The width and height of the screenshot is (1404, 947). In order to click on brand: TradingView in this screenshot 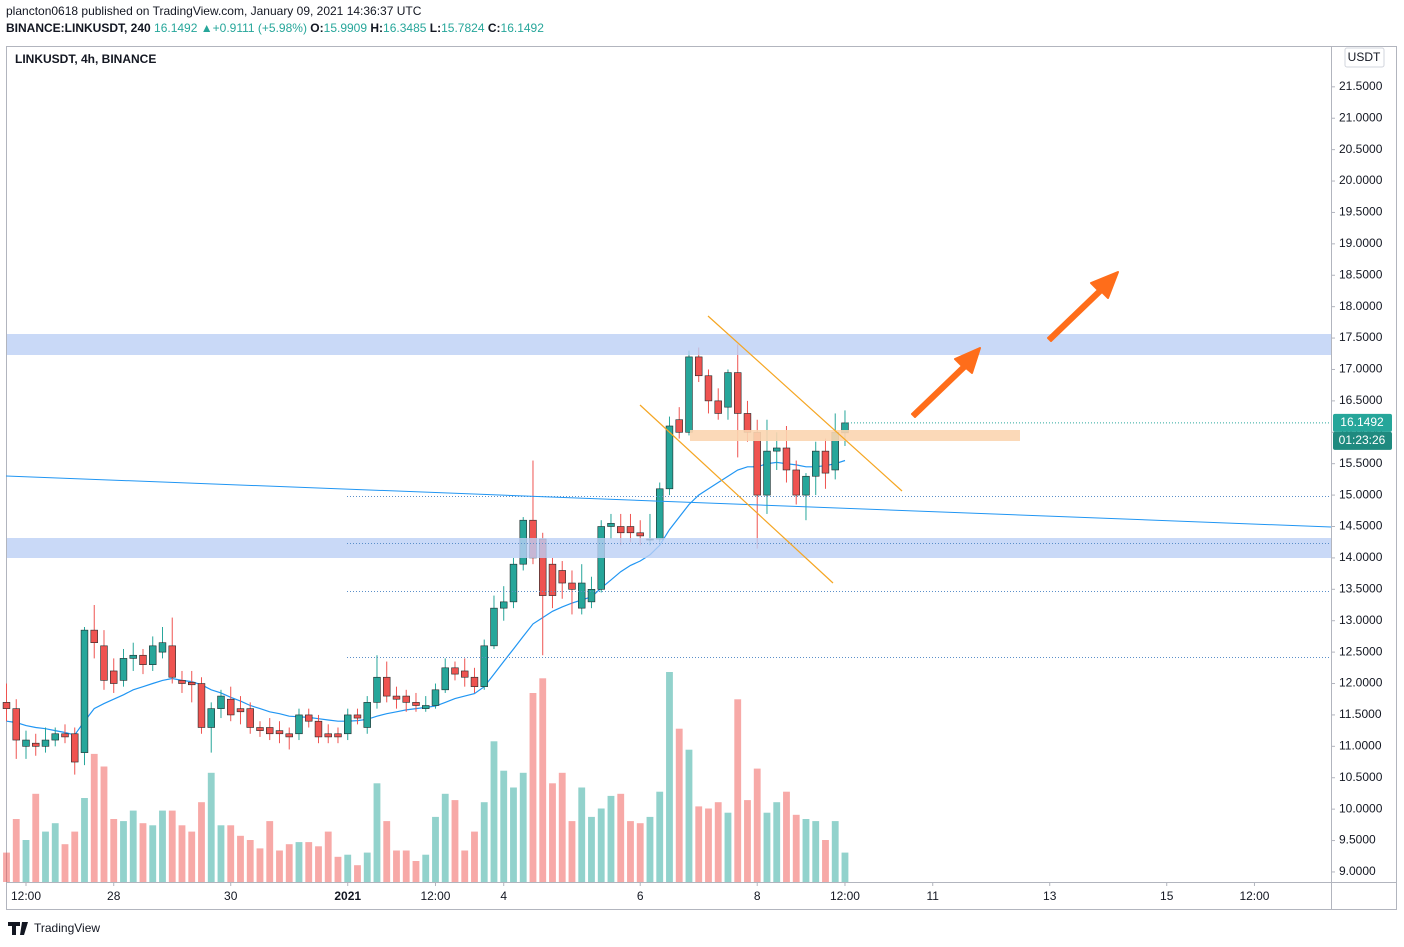, I will do `click(67, 928)`.